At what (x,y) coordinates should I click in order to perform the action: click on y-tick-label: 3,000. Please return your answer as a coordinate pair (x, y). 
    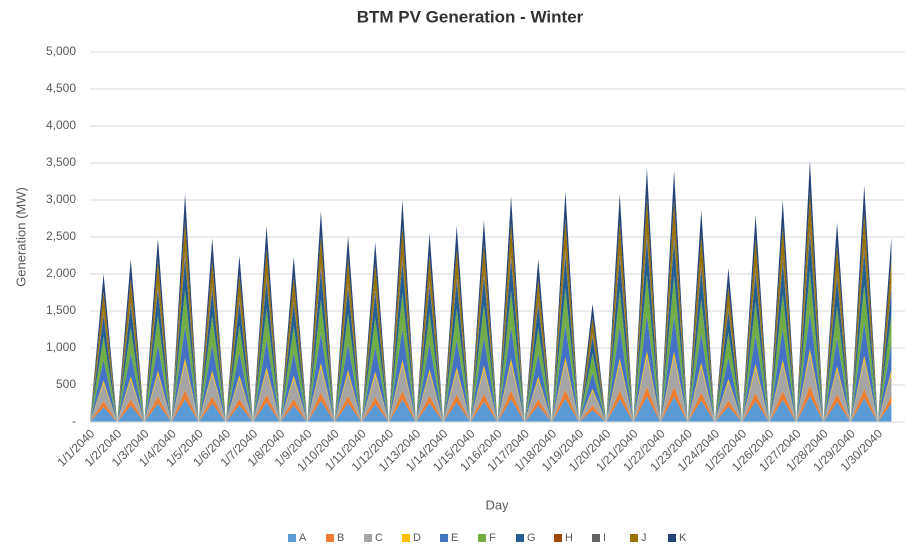
    Looking at the image, I should click on (61, 199).